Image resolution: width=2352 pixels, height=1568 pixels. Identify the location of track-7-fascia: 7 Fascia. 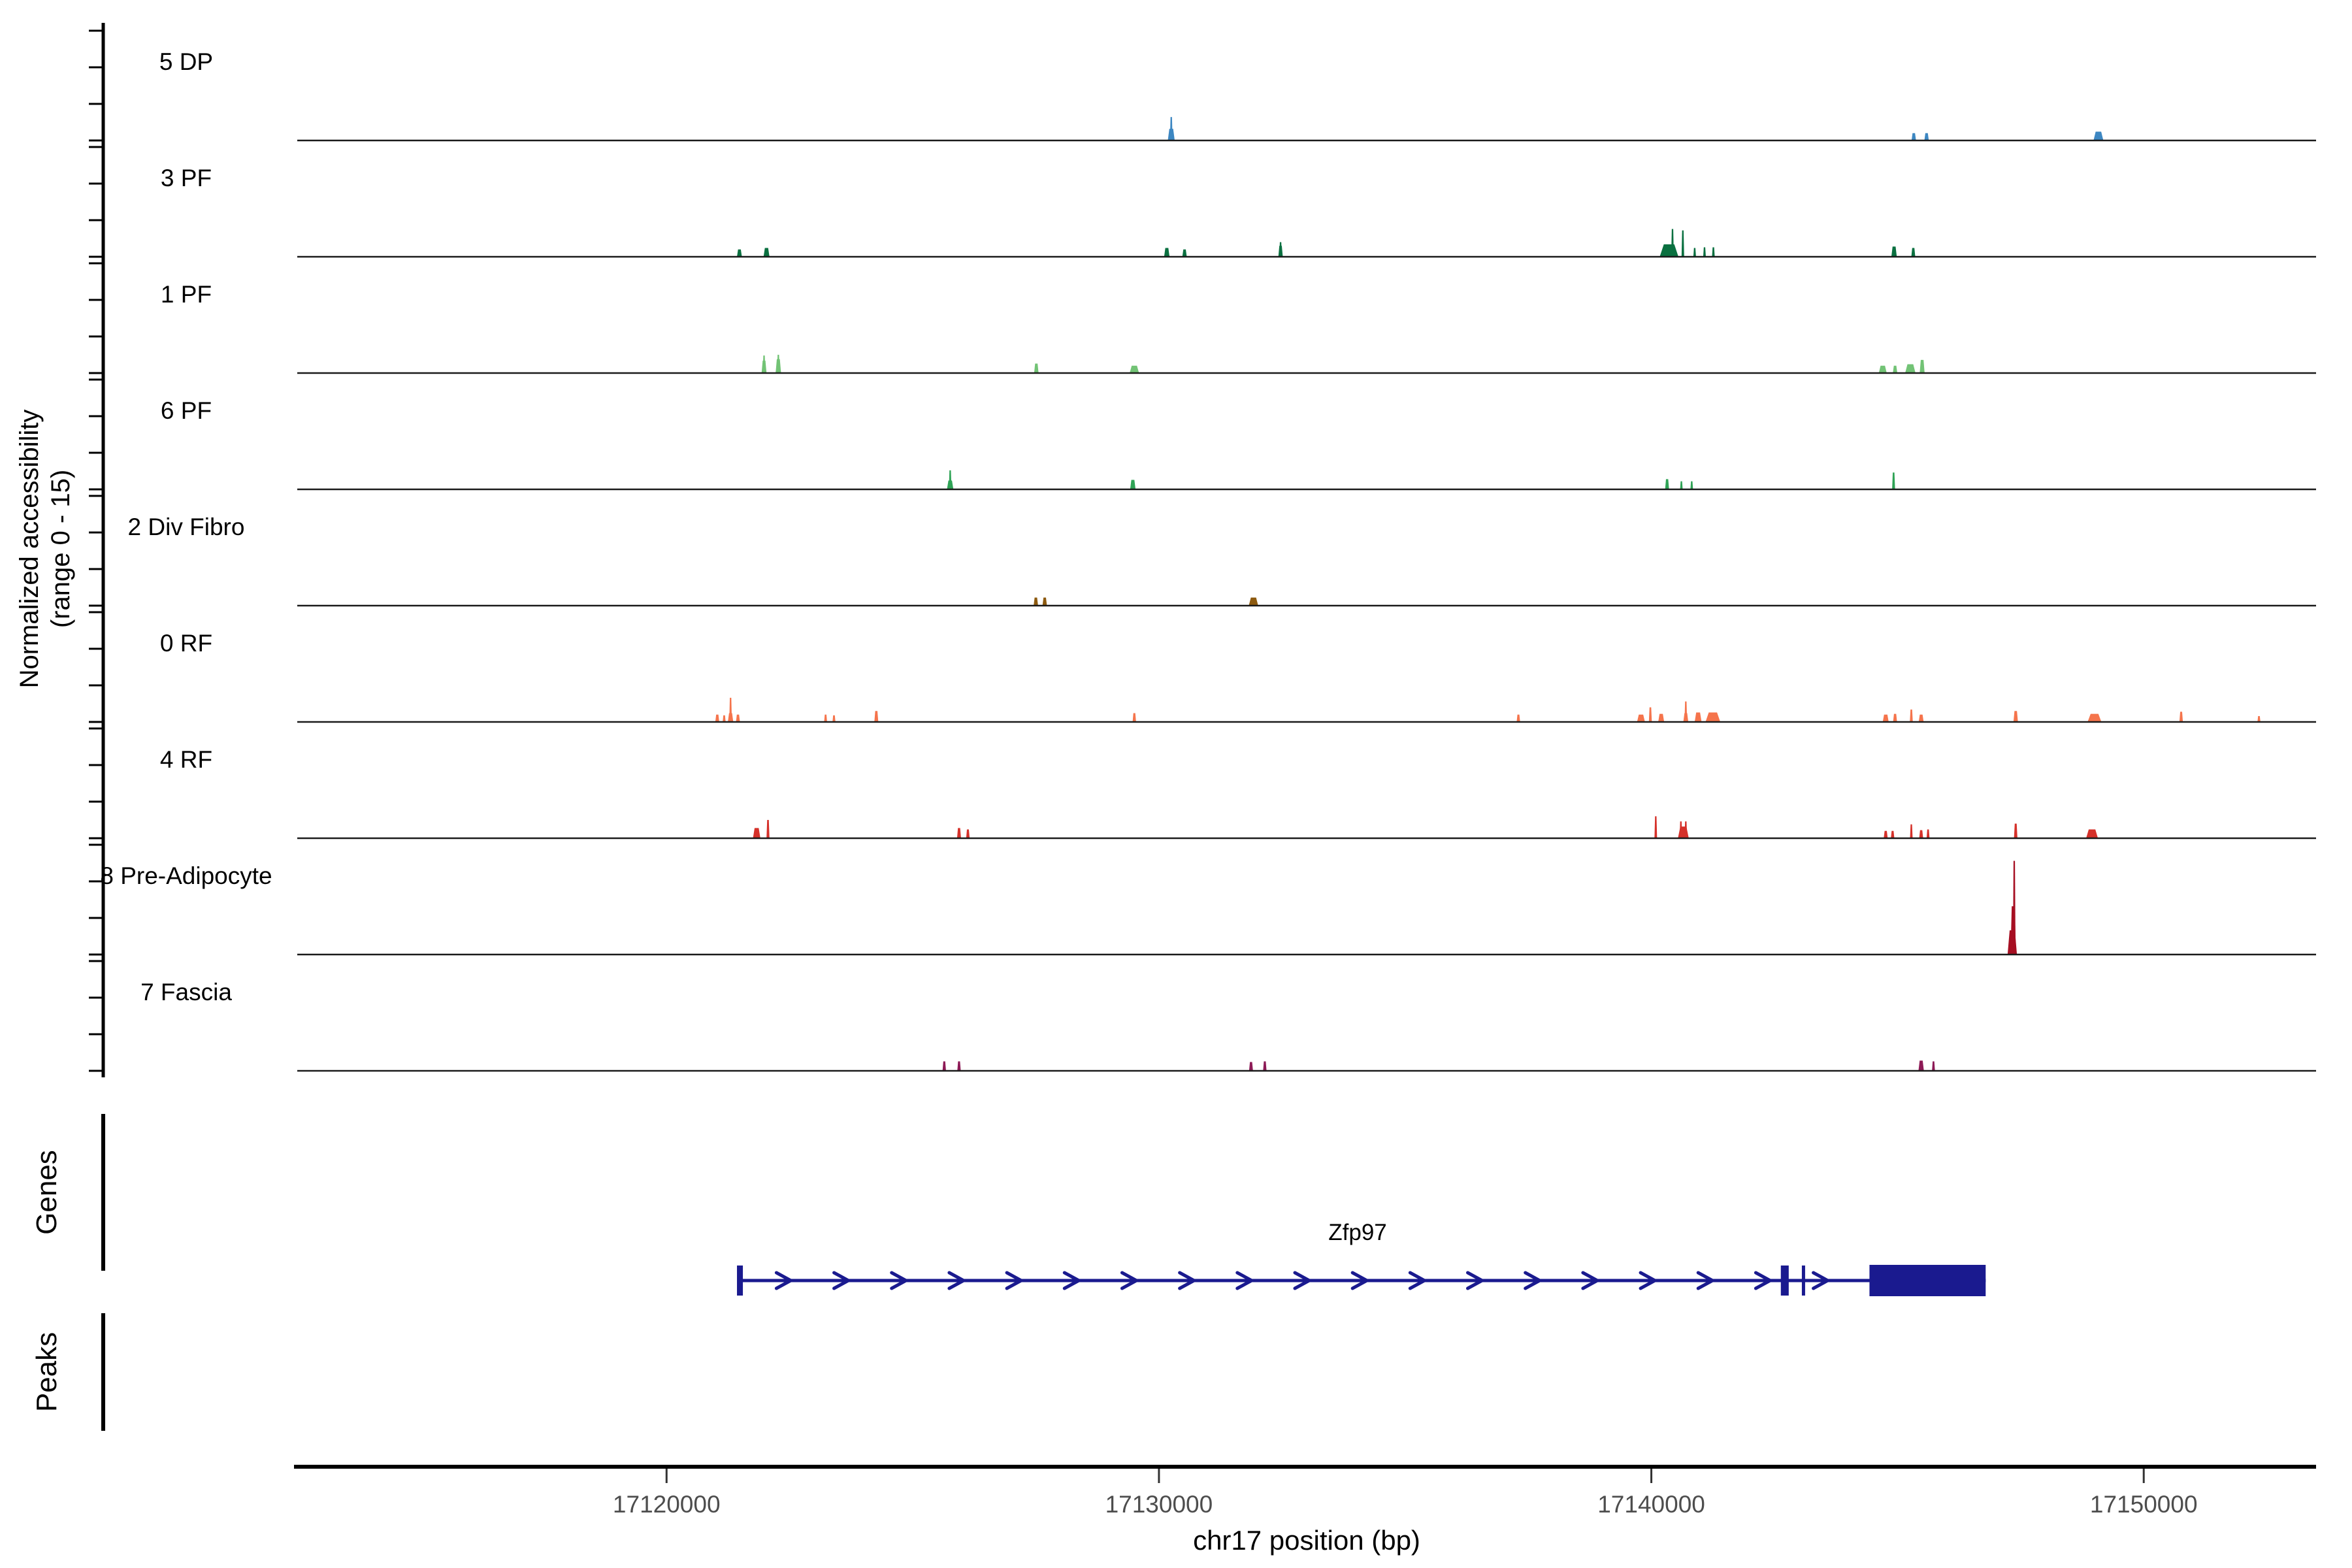
(1228, 1025).